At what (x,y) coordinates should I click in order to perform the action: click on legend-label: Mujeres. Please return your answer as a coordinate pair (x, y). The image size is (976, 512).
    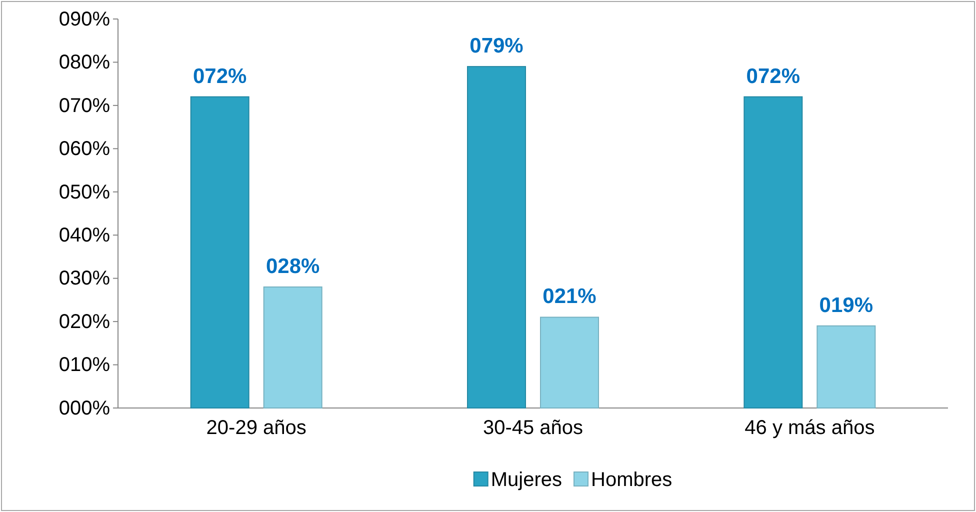
    Looking at the image, I should click on (526, 480).